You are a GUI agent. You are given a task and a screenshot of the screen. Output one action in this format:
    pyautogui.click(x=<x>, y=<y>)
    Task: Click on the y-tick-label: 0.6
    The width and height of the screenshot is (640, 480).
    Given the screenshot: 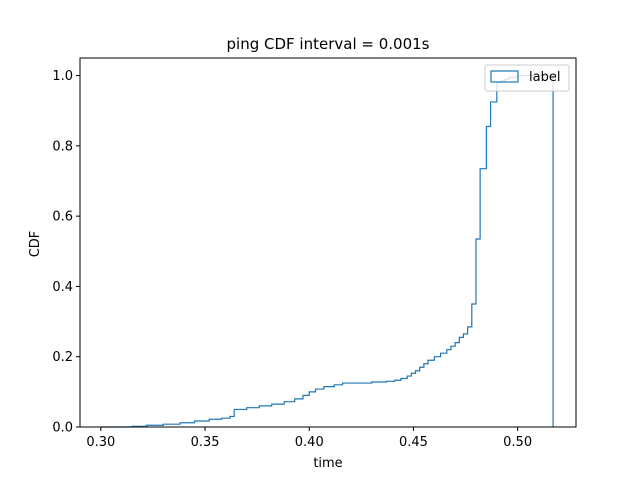 What is the action you would take?
    pyautogui.click(x=62, y=217)
    